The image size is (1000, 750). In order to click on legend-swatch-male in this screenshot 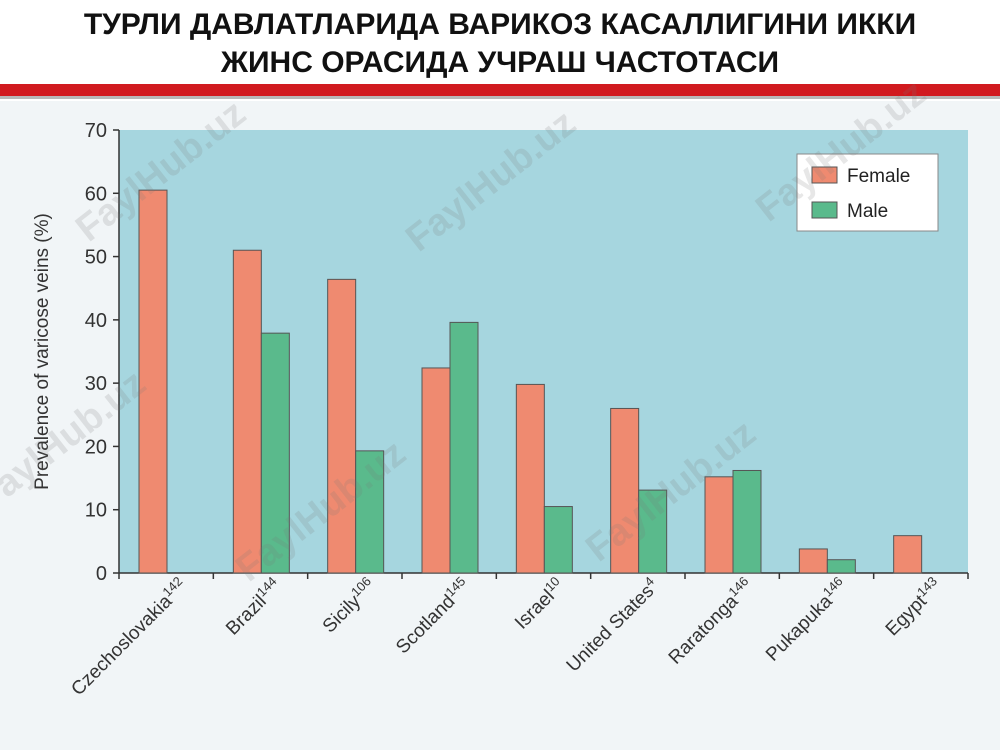, I will do `click(824, 210)`.